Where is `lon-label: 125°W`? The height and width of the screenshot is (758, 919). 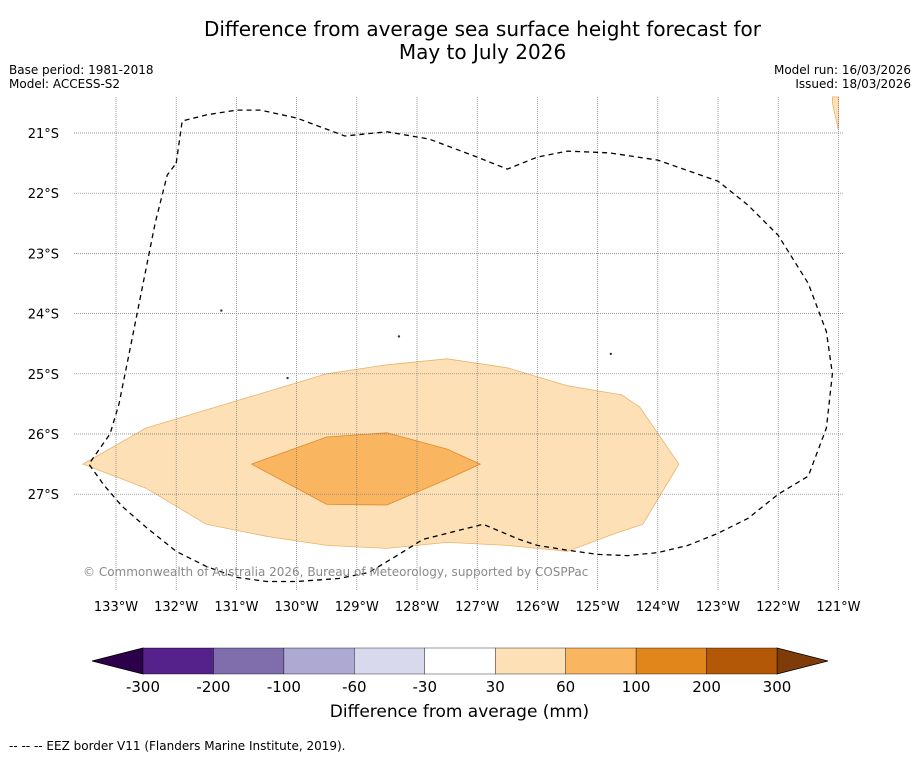 lon-label: 125°W is located at coordinates (598, 607).